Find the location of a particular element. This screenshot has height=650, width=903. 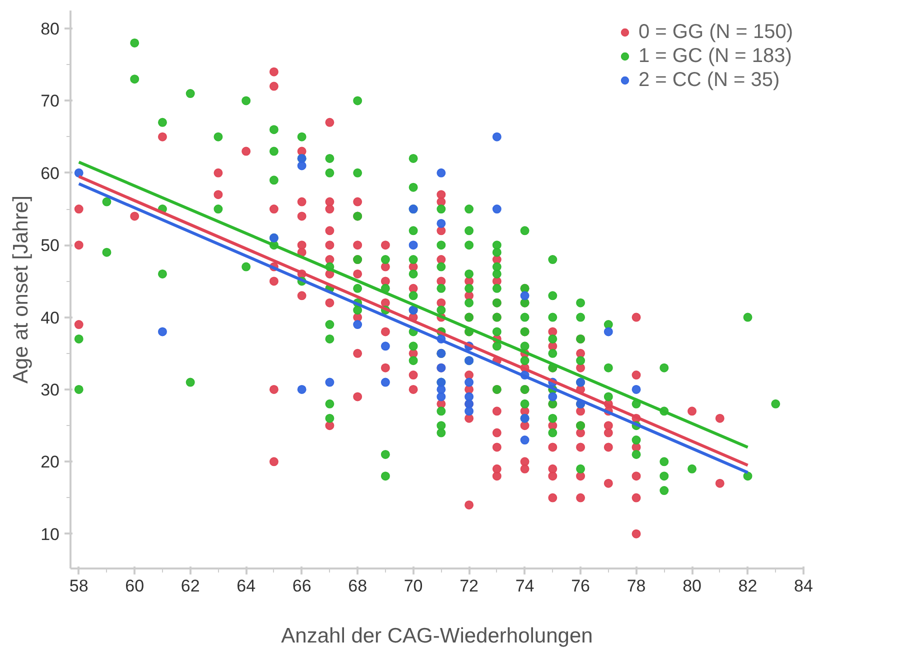

y-tick-label: 50 is located at coordinates (50, 246).